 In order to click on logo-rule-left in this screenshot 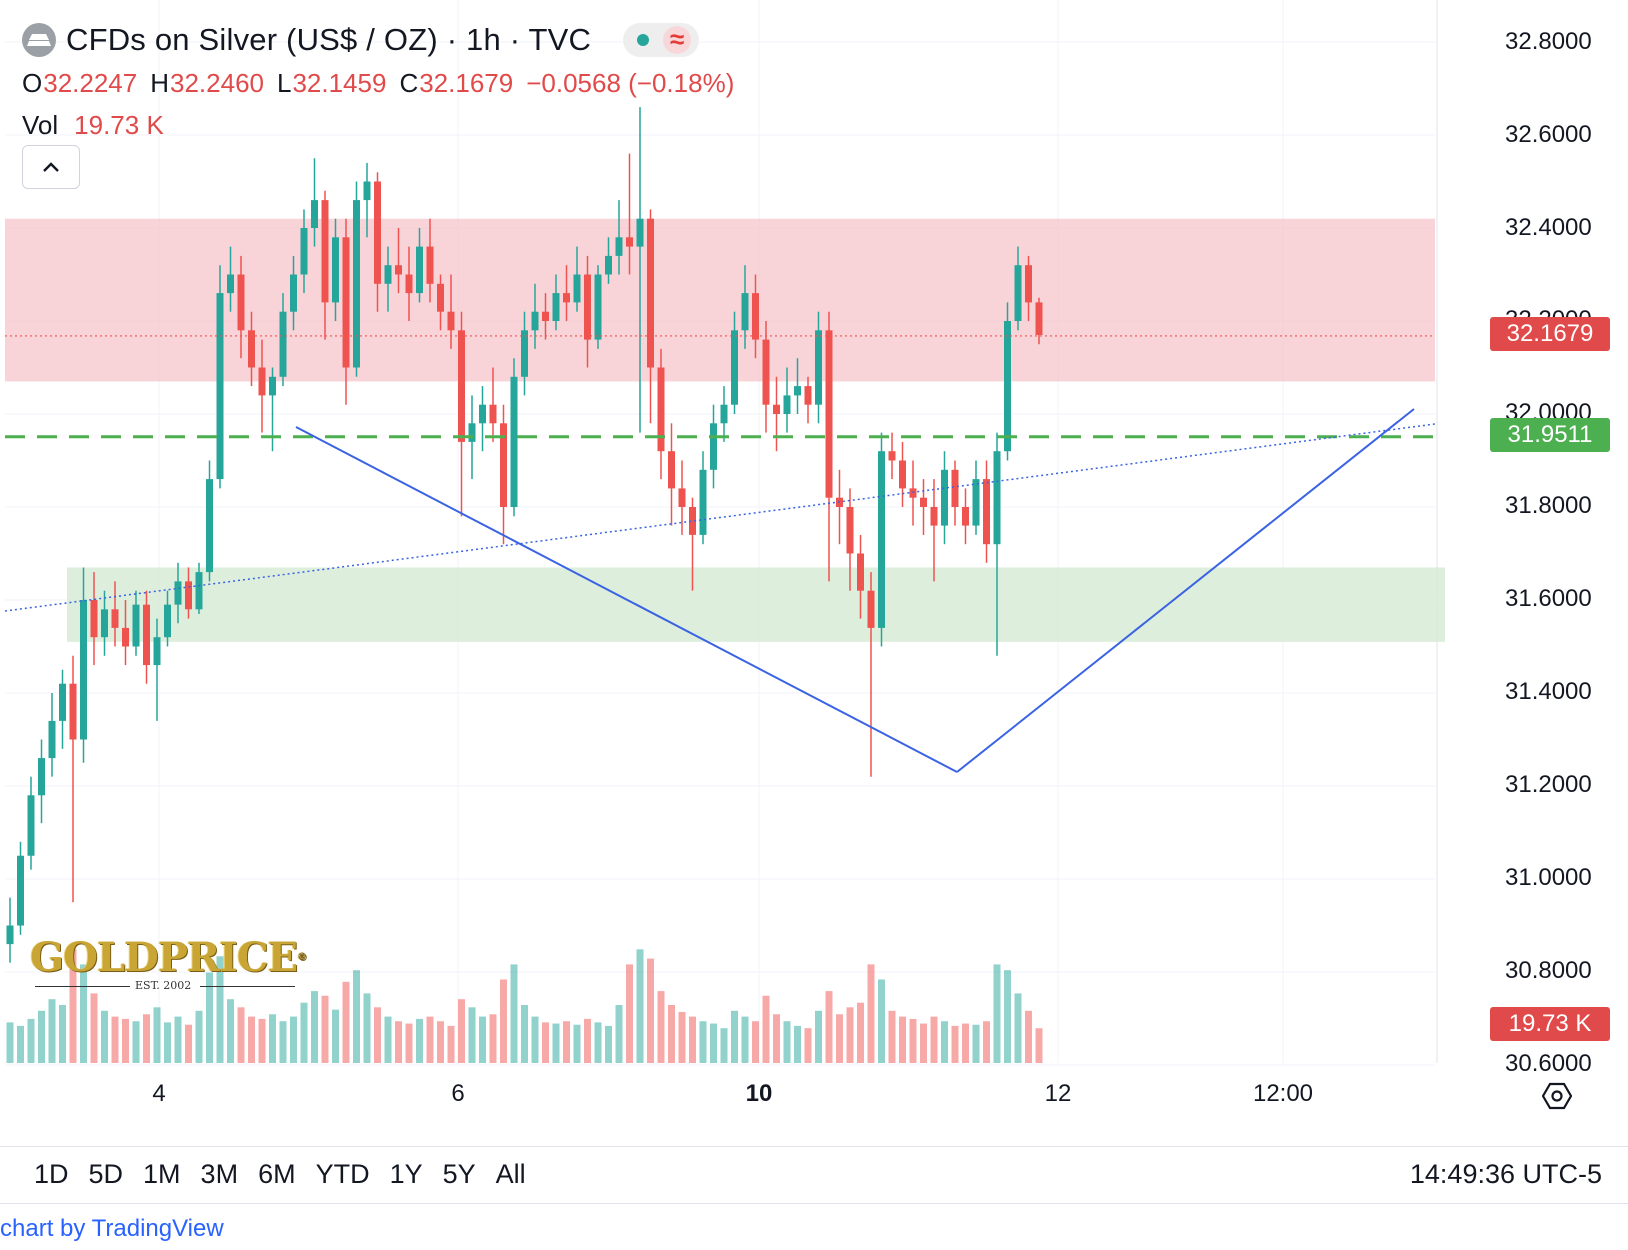, I will do `click(82, 986)`.